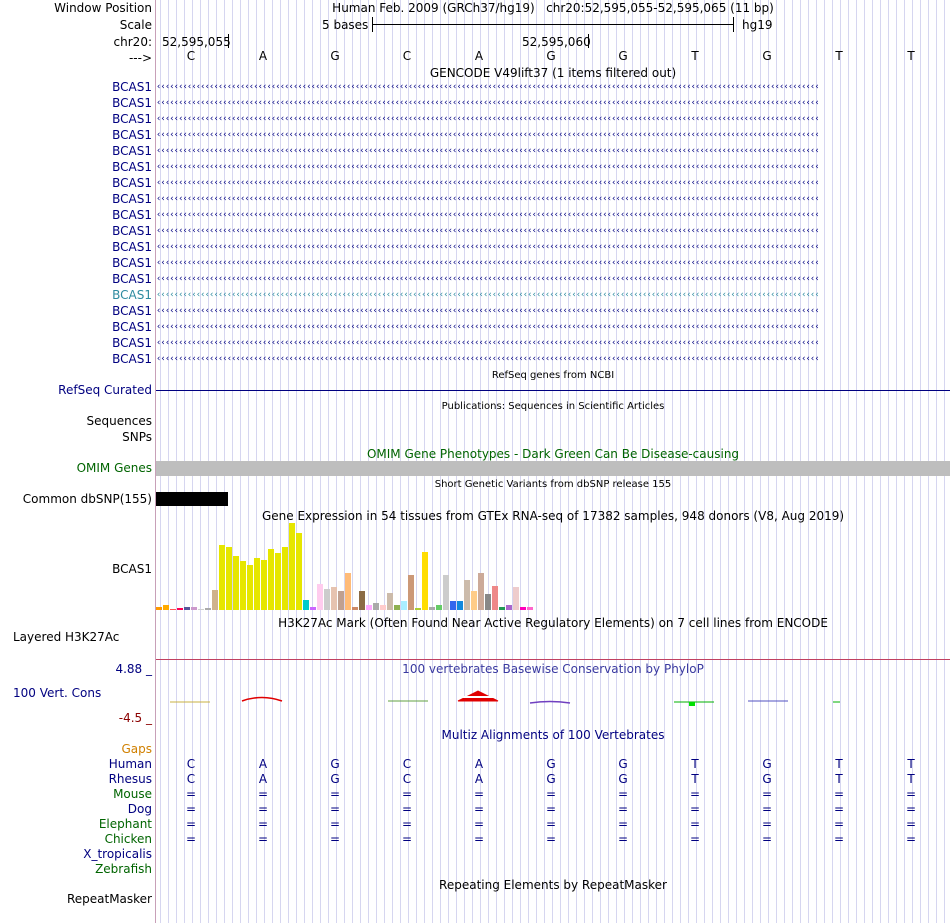 The height and width of the screenshot is (923, 950). Describe the element at coordinates (125, 824) in the screenshot. I see `species-label: Elephant` at that location.